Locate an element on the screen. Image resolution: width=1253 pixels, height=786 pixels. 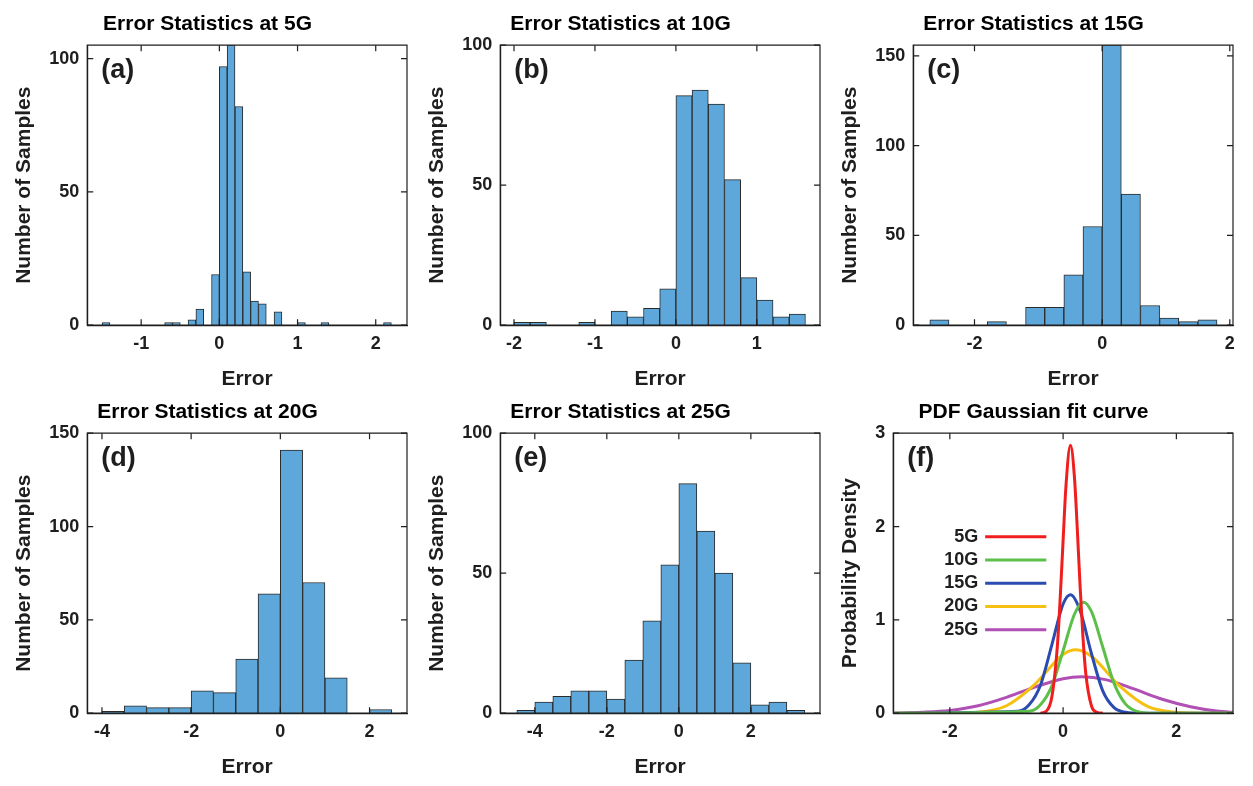
y-tick-label: 2 is located at coordinates (880, 525).